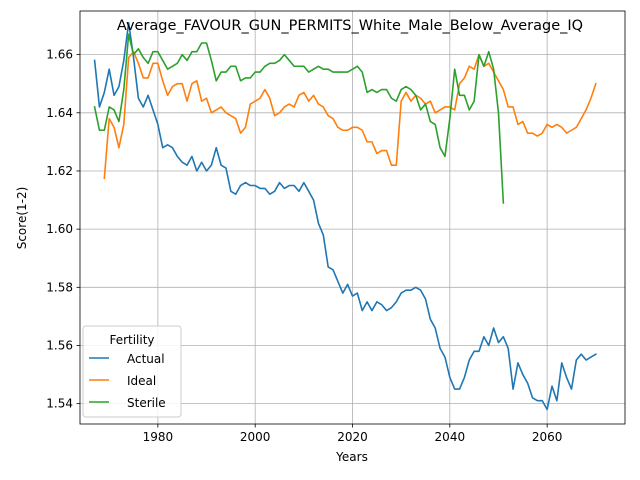 This screenshot has height=480, width=640. What do you see at coordinates (59, 404) in the screenshot?
I see `y-tick-label: 1.54` at bounding box center [59, 404].